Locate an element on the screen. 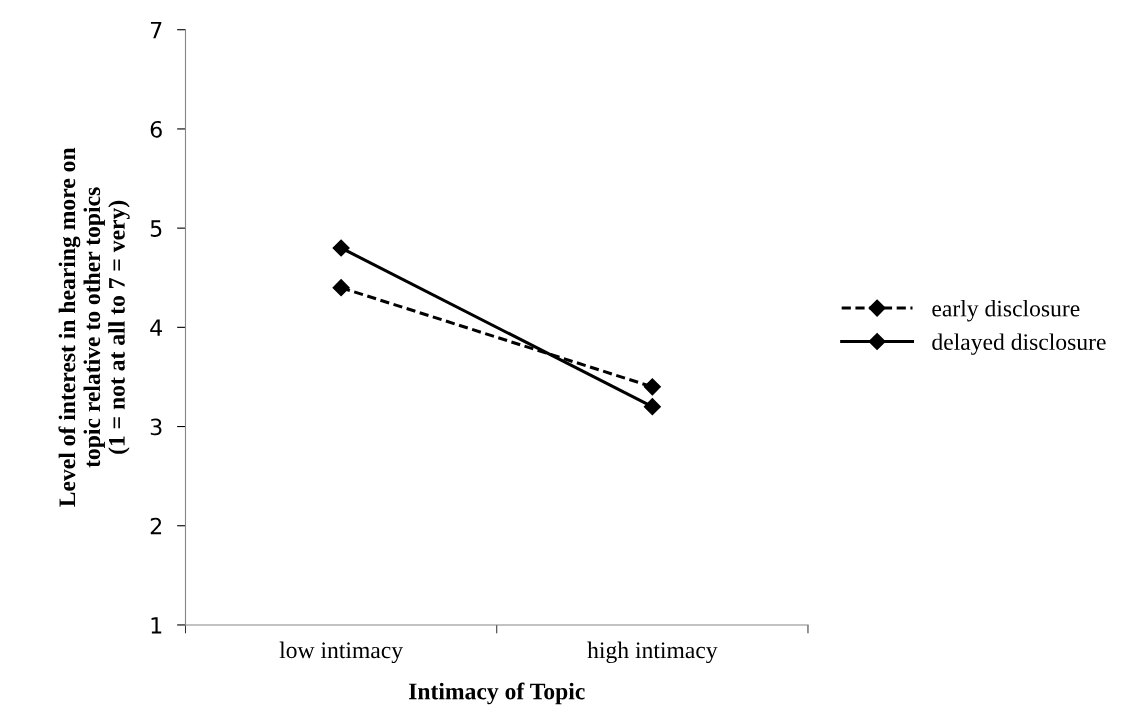 The height and width of the screenshot is (725, 1138). x-axis-title: Intimacy of Topic is located at coordinates (496, 693).